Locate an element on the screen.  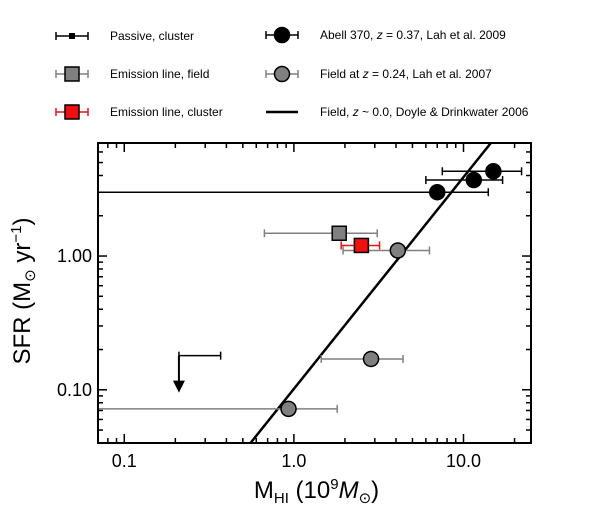
legend-label-abell: Abell 370, z = 0.37, Lah et al. 2009 is located at coordinates (413, 35).